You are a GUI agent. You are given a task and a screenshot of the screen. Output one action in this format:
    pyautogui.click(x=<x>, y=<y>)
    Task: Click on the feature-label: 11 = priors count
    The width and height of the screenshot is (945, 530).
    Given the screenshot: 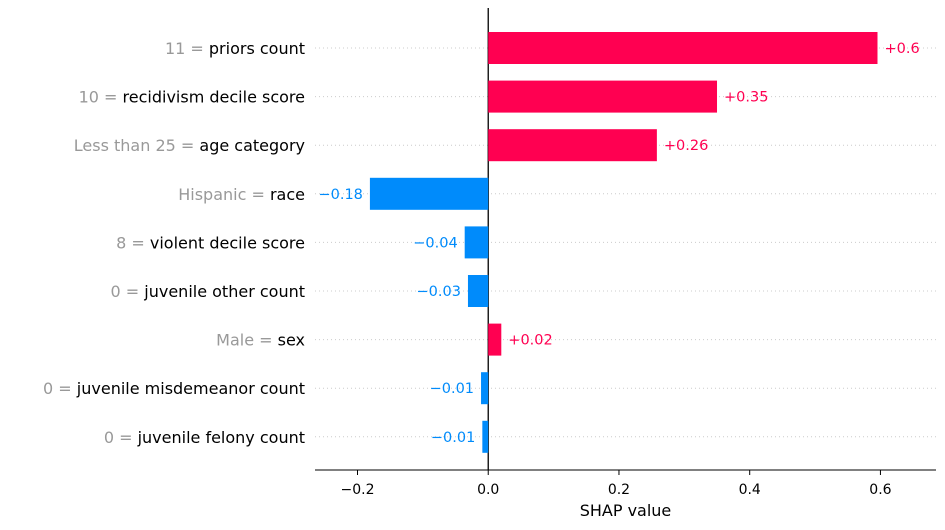 What is the action you would take?
    pyautogui.click(x=235, y=48)
    